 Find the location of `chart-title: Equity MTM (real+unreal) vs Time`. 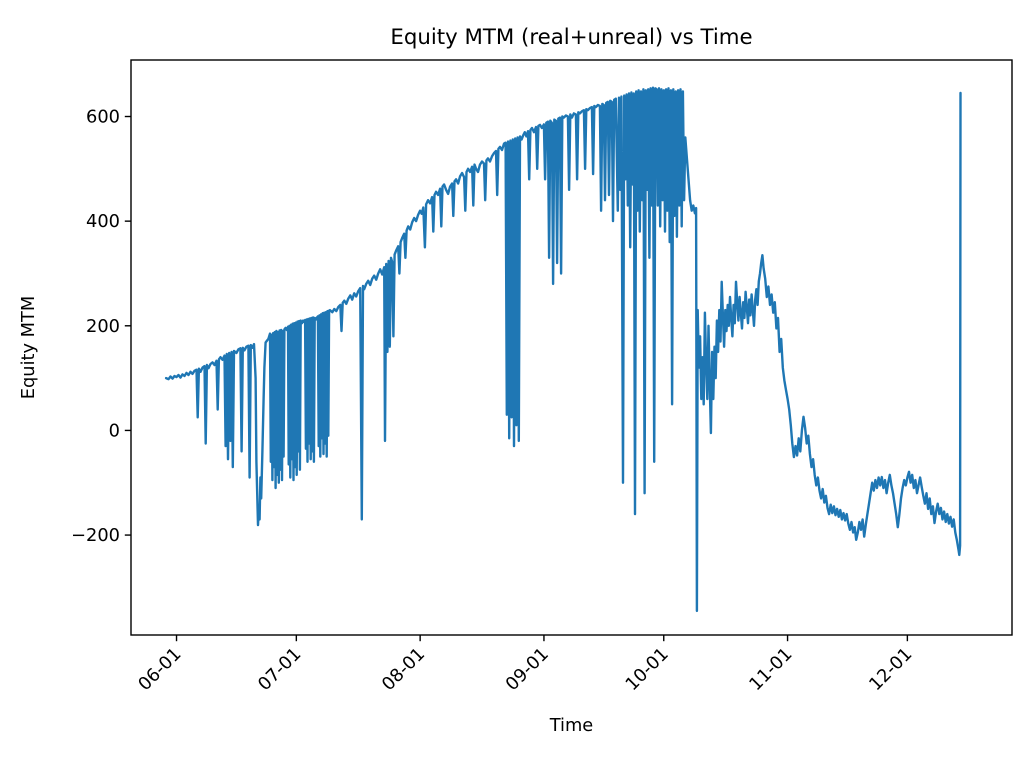

chart-title: Equity MTM (real+unreal) vs Time is located at coordinates (571, 37).